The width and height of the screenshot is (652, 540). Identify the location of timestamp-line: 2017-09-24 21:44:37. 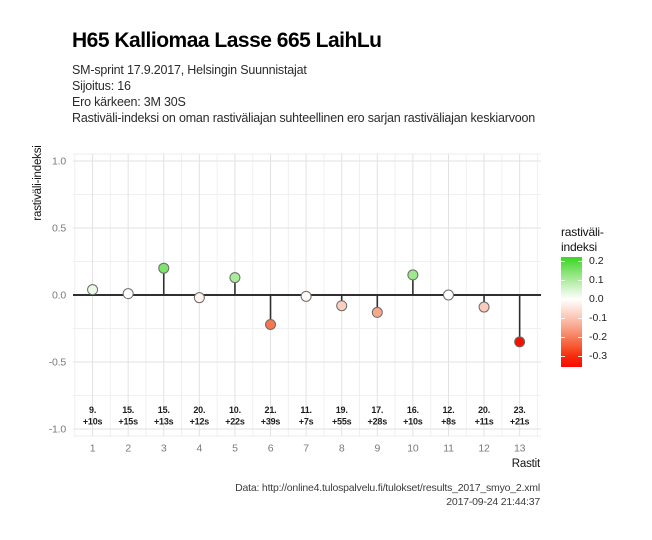
(493, 502).